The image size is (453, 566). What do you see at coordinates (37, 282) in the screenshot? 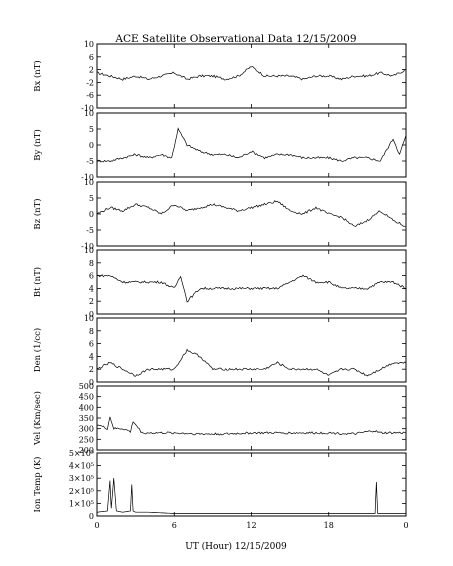
I see `y-axis-title: Bt (nT)` at bounding box center [37, 282].